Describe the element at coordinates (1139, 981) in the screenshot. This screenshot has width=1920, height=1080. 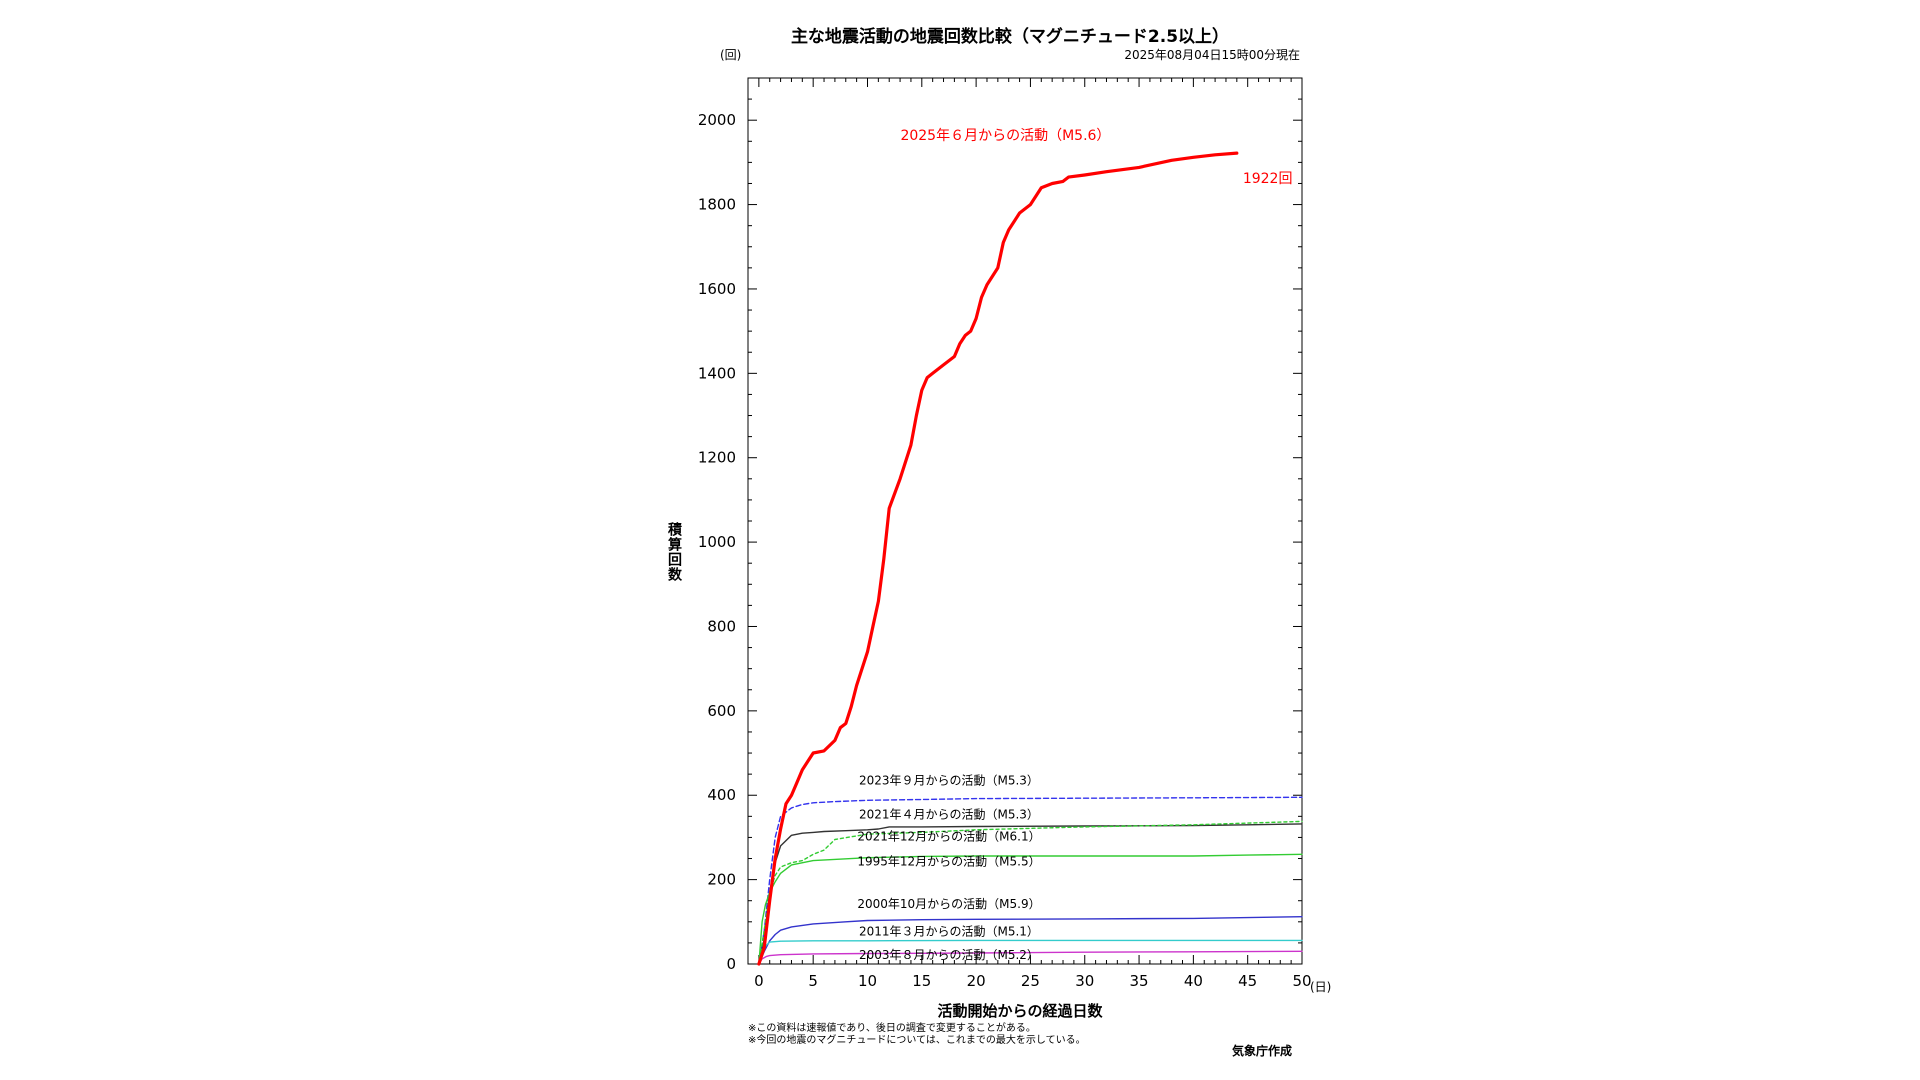
I see `x-tick-label: 35` at that location.